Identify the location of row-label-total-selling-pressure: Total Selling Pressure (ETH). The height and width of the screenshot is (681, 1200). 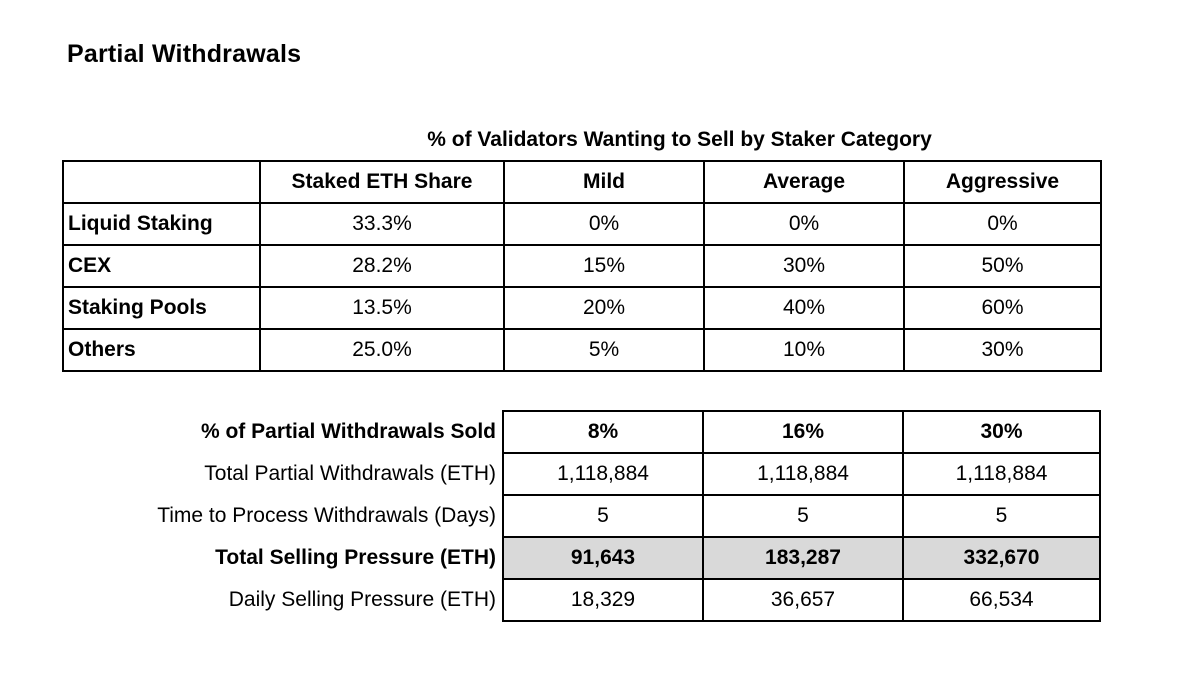
(355, 557).